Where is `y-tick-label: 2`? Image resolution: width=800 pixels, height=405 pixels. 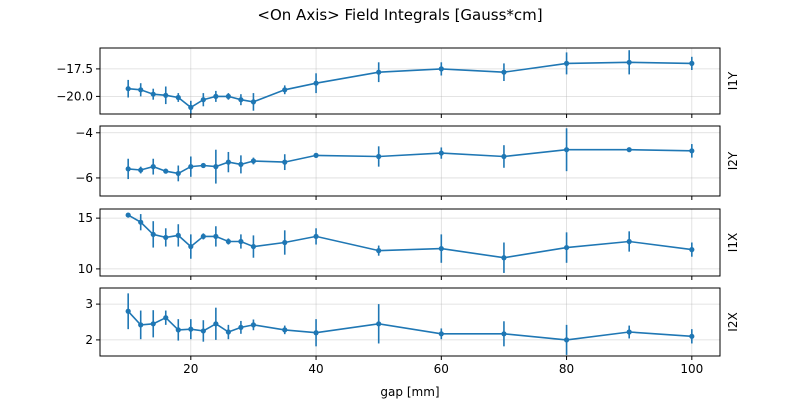
y-tick-label: 2 is located at coordinates (89, 340).